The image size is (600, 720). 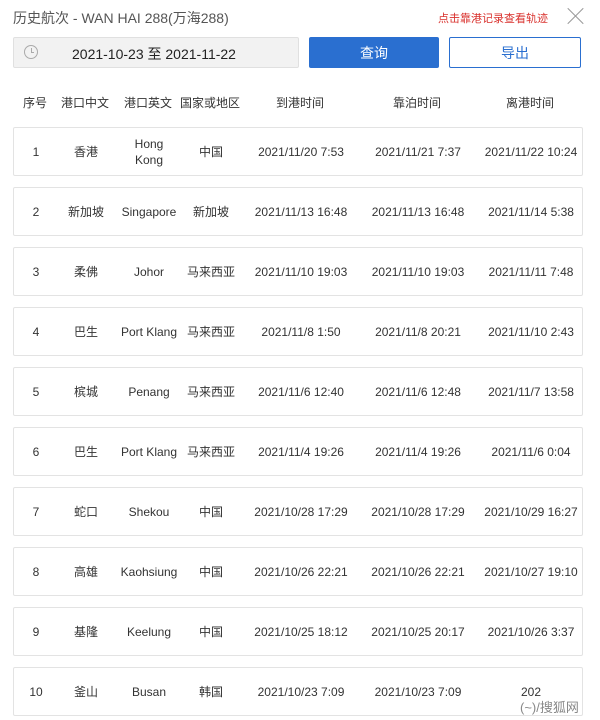 I want to click on col-country-cell: 韩国, so click(x=211, y=691).